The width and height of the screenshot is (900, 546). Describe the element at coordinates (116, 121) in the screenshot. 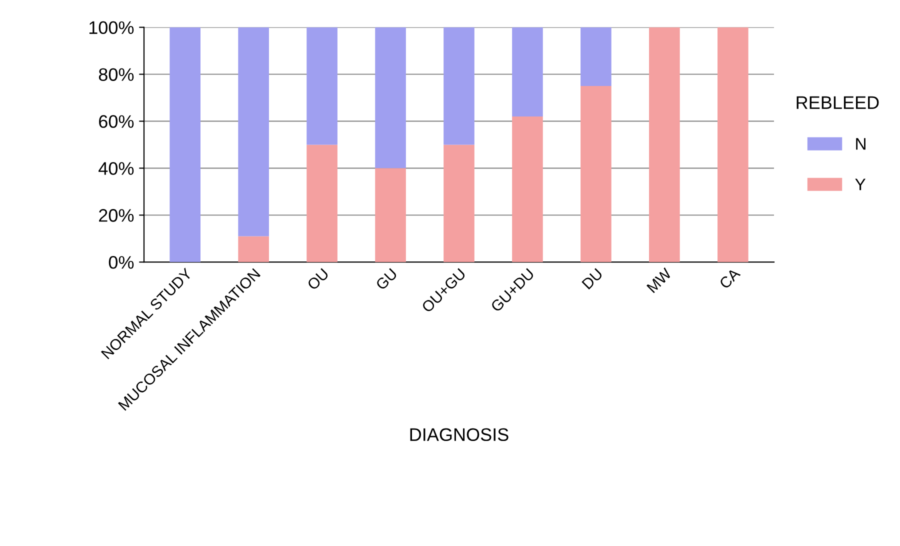

I see `y-tick-label: 60%` at that location.